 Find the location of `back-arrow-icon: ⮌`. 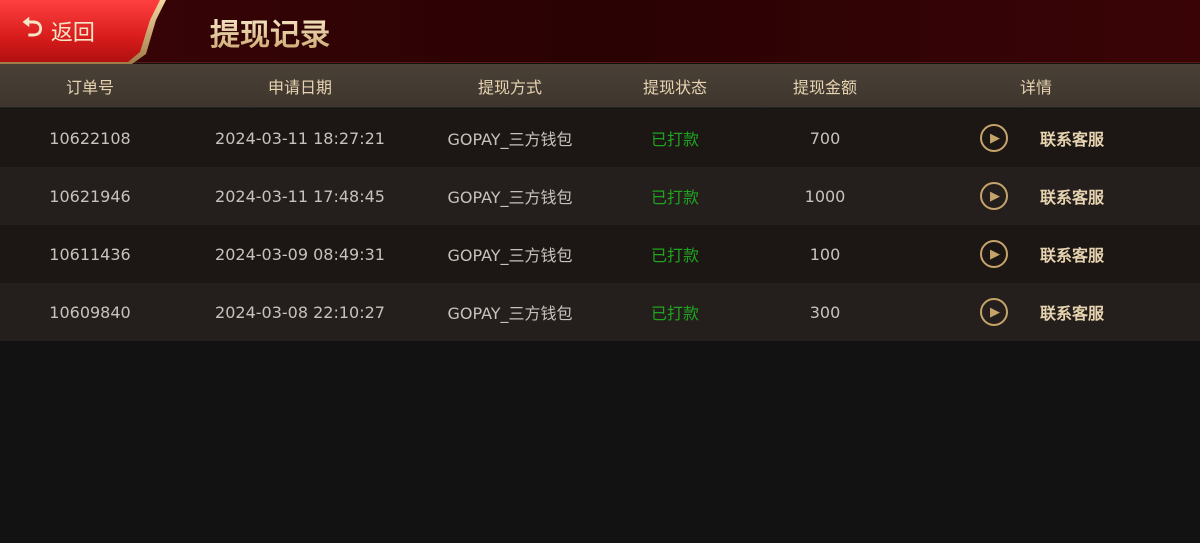

back-arrow-icon: ⮌ is located at coordinates (32, 28).